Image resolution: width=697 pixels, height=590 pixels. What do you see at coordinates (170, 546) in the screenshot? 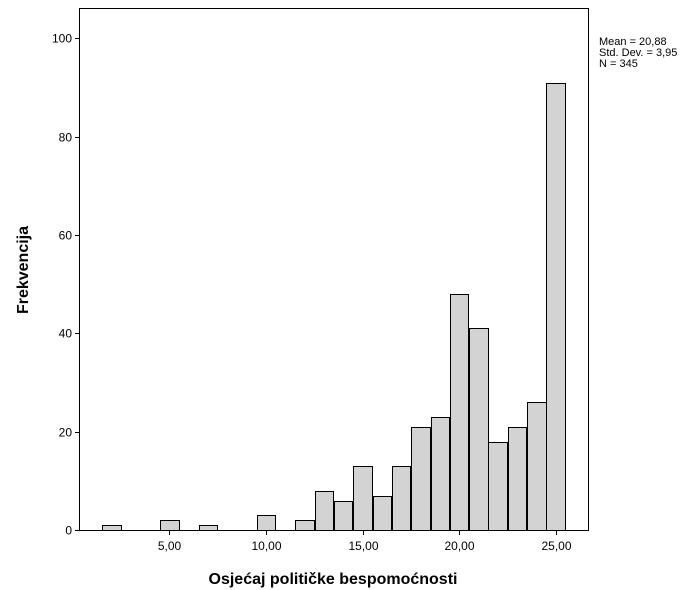
I see `x-tick-label: 5,00` at bounding box center [170, 546].